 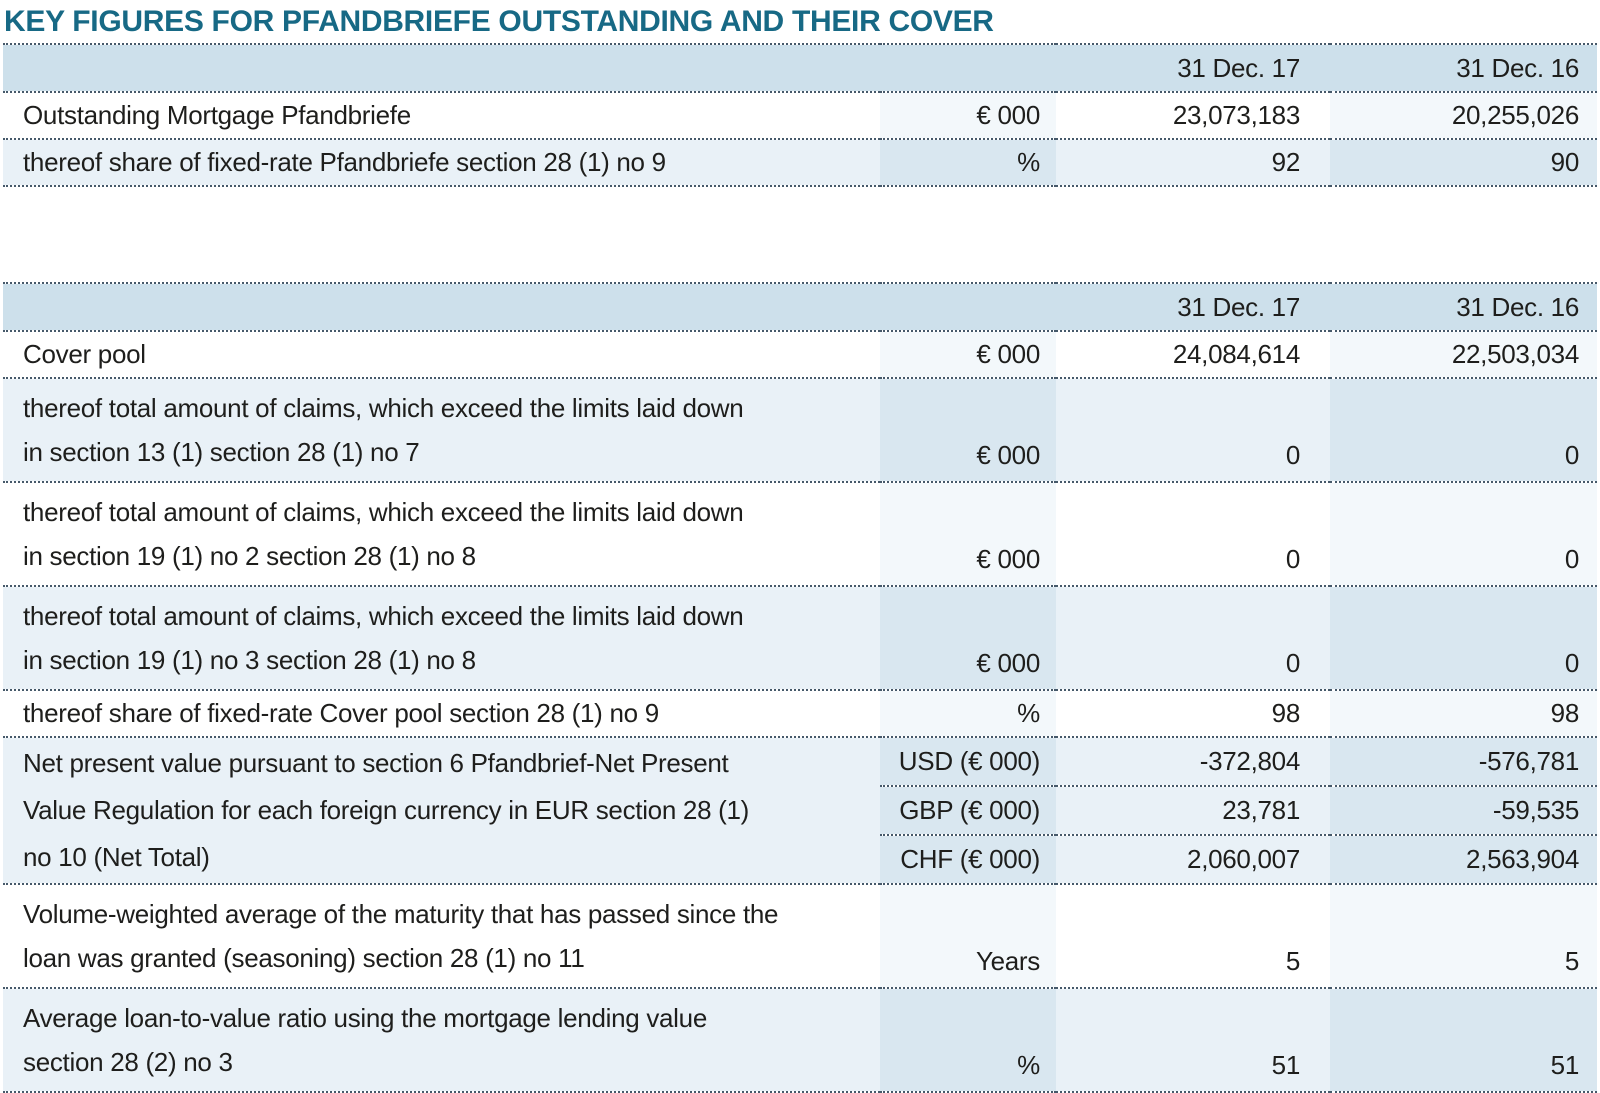 I want to click on value-2017: 98, so click(x=1193, y=714).